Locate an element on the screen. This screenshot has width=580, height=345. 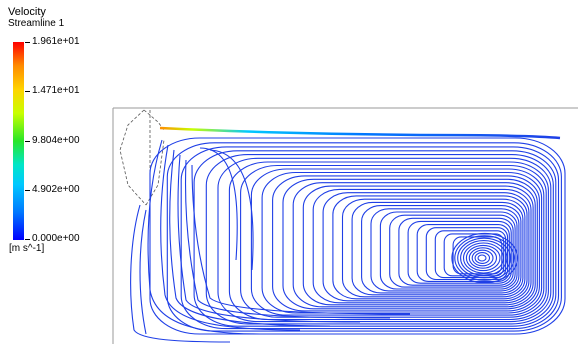
velocity-colorbar is located at coordinates (18, 141).